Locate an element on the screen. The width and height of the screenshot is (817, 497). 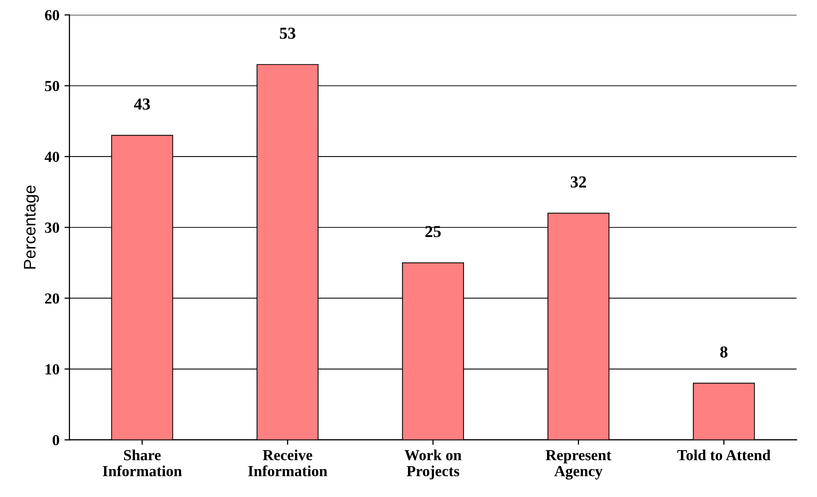
y-tick-label: 50 is located at coordinates (52, 86).